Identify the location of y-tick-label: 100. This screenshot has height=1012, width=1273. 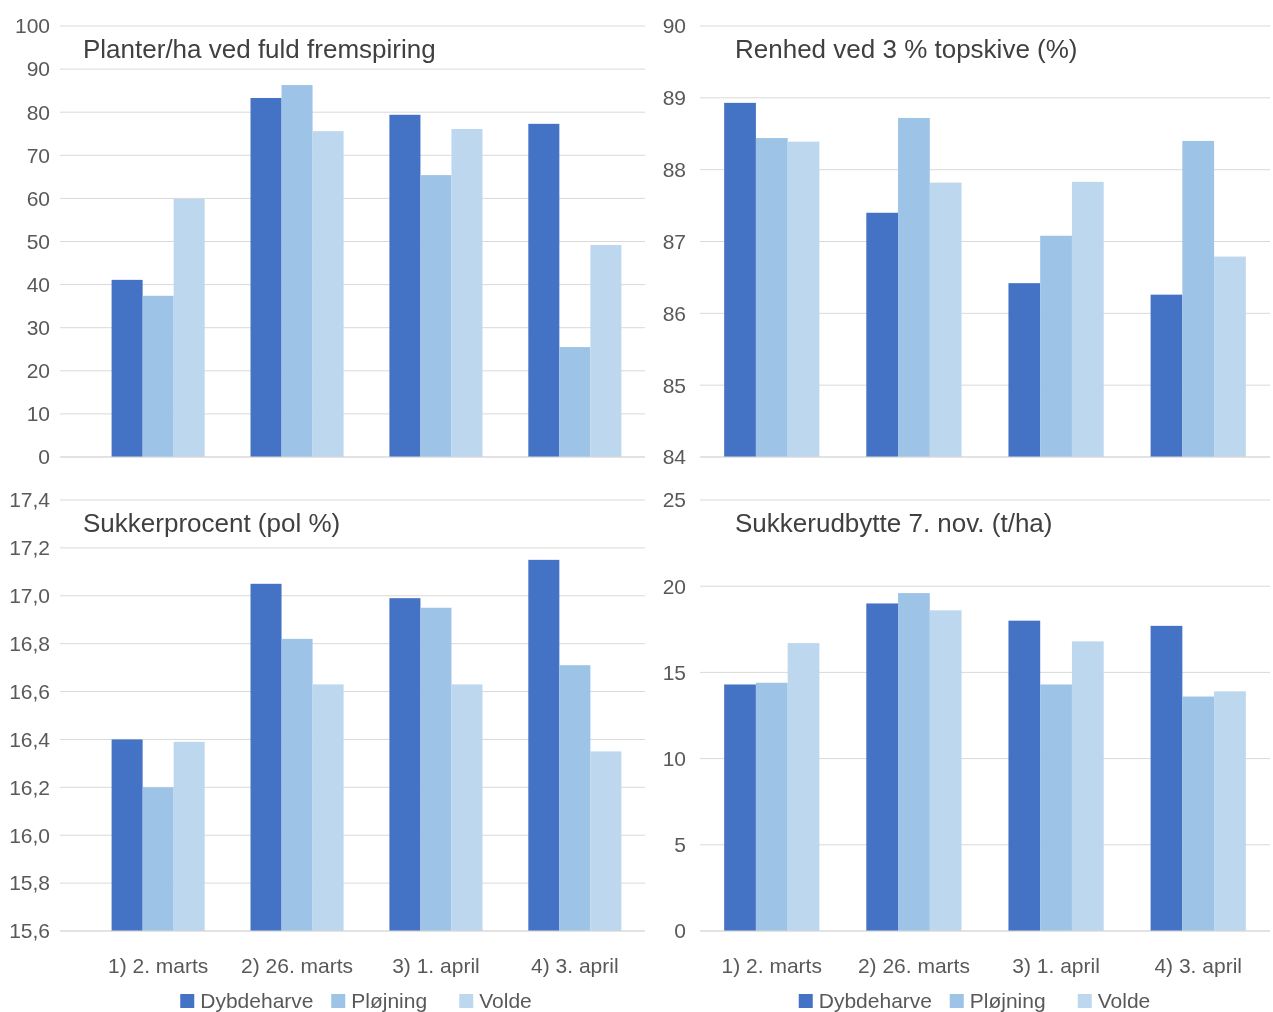
(32, 26).